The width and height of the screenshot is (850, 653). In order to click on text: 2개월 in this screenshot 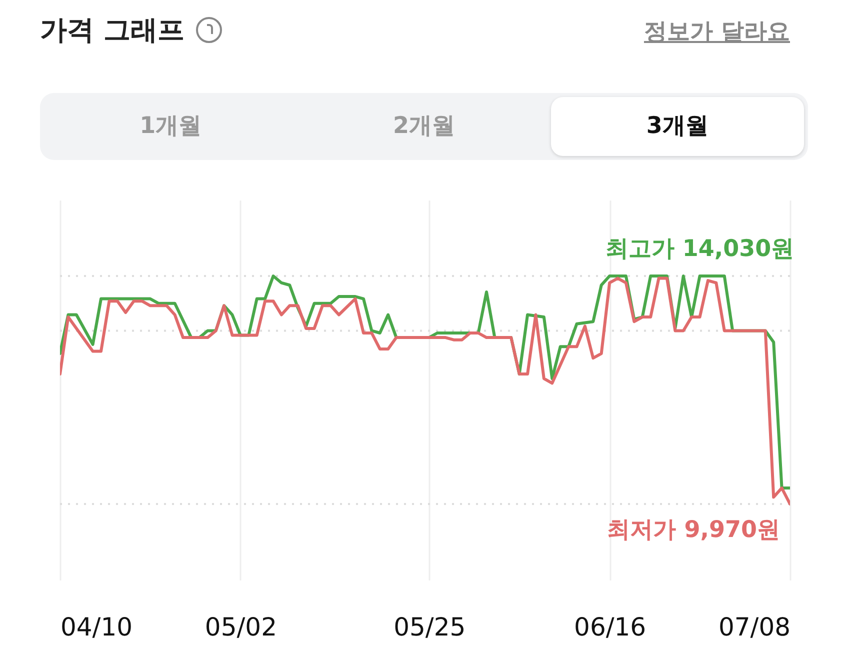, I will do `click(424, 126)`.